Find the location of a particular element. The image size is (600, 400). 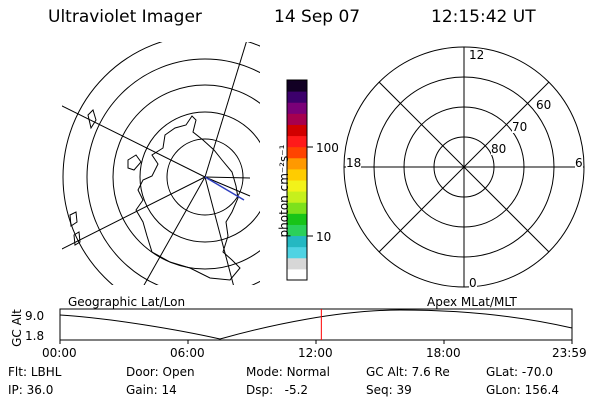

date-label: 14 Sep 07 is located at coordinates (317, 17).